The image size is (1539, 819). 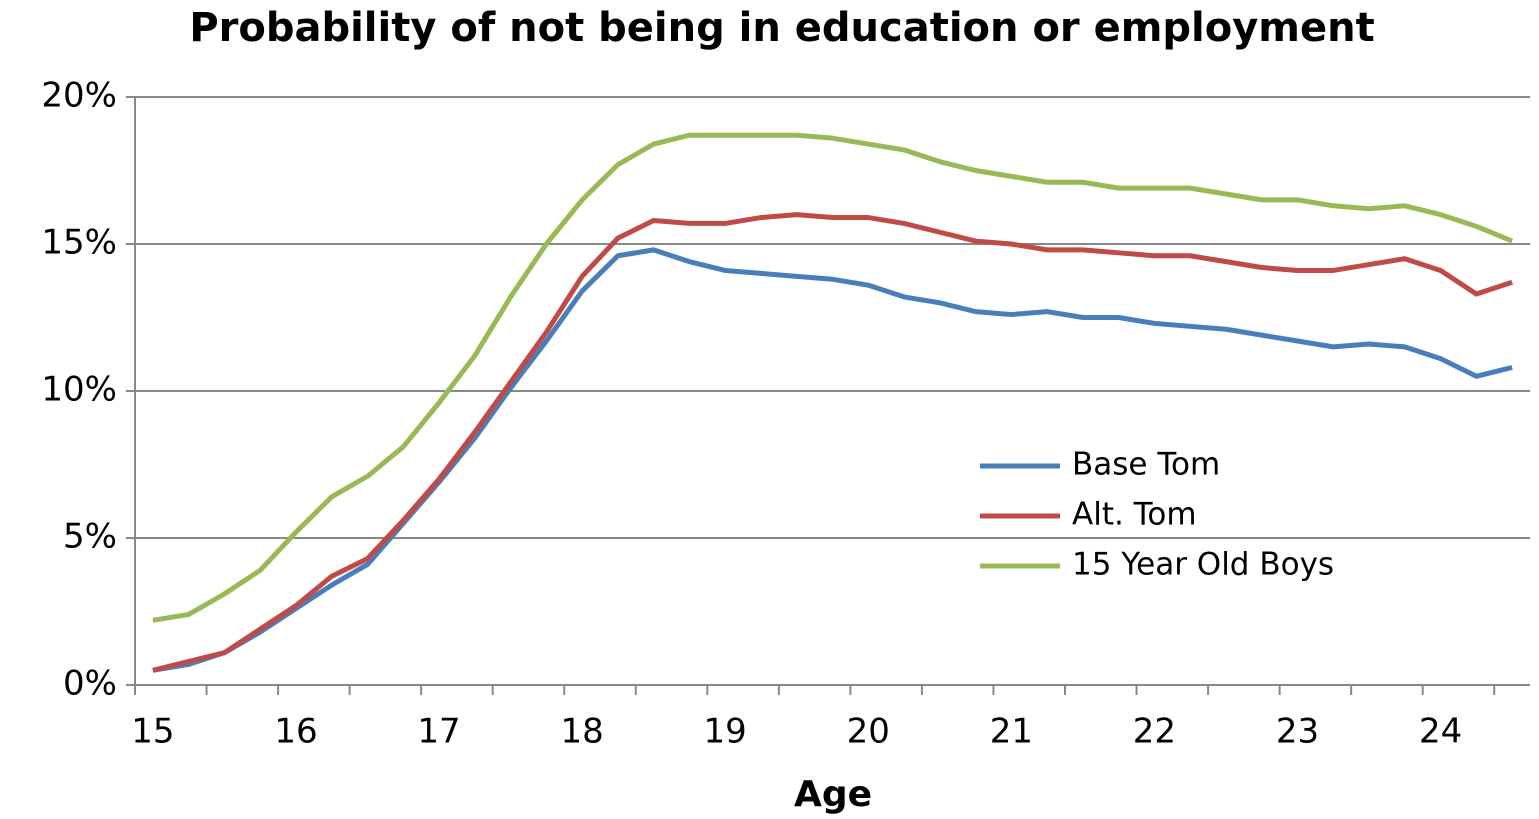 What do you see at coordinates (79, 96) in the screenshot?
I see `y-tick-label: 20%` at bounding box center [79, 96].